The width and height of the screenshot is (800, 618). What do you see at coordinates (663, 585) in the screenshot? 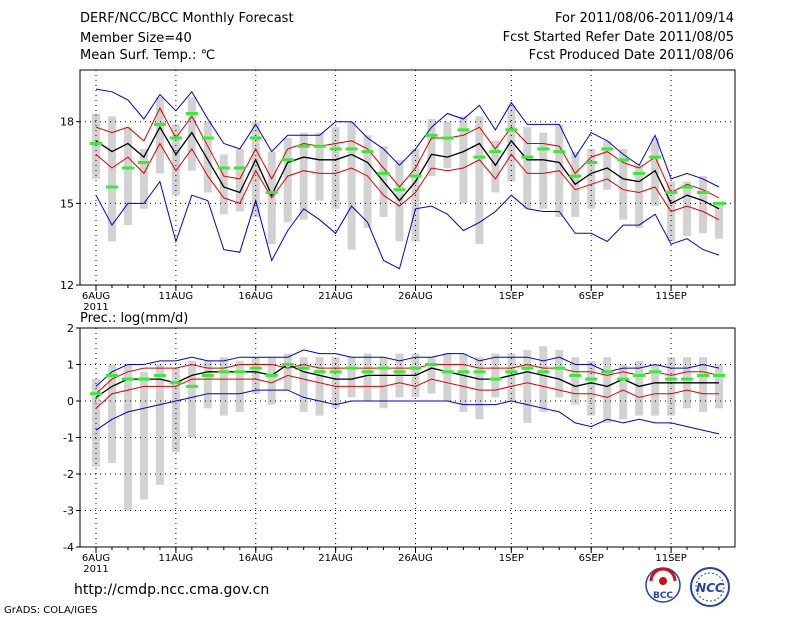
I see `bcc-logo: BCC` at bounding box center [663, 585].